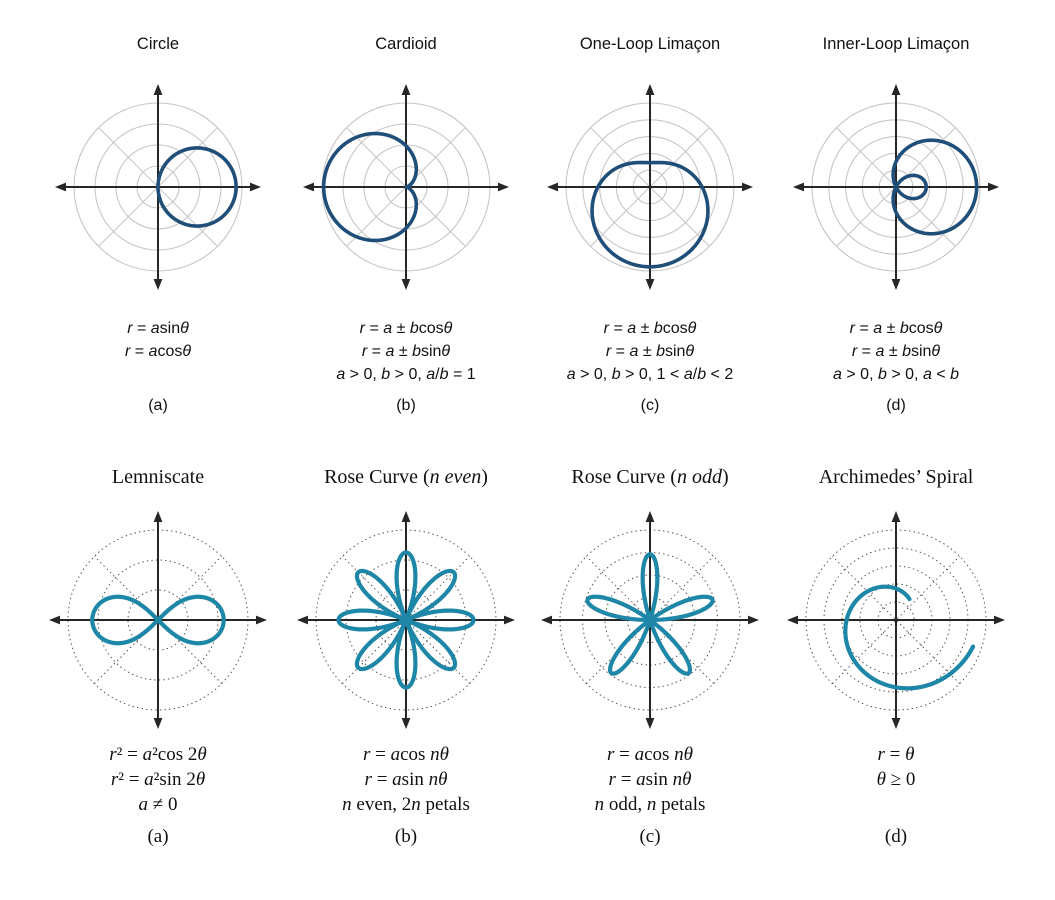 This screenshot has height=900, width=1055. Describe the element at coordinates (158, 804) in the screenshot. I see `equation-line: a ≠ 0` at that location.